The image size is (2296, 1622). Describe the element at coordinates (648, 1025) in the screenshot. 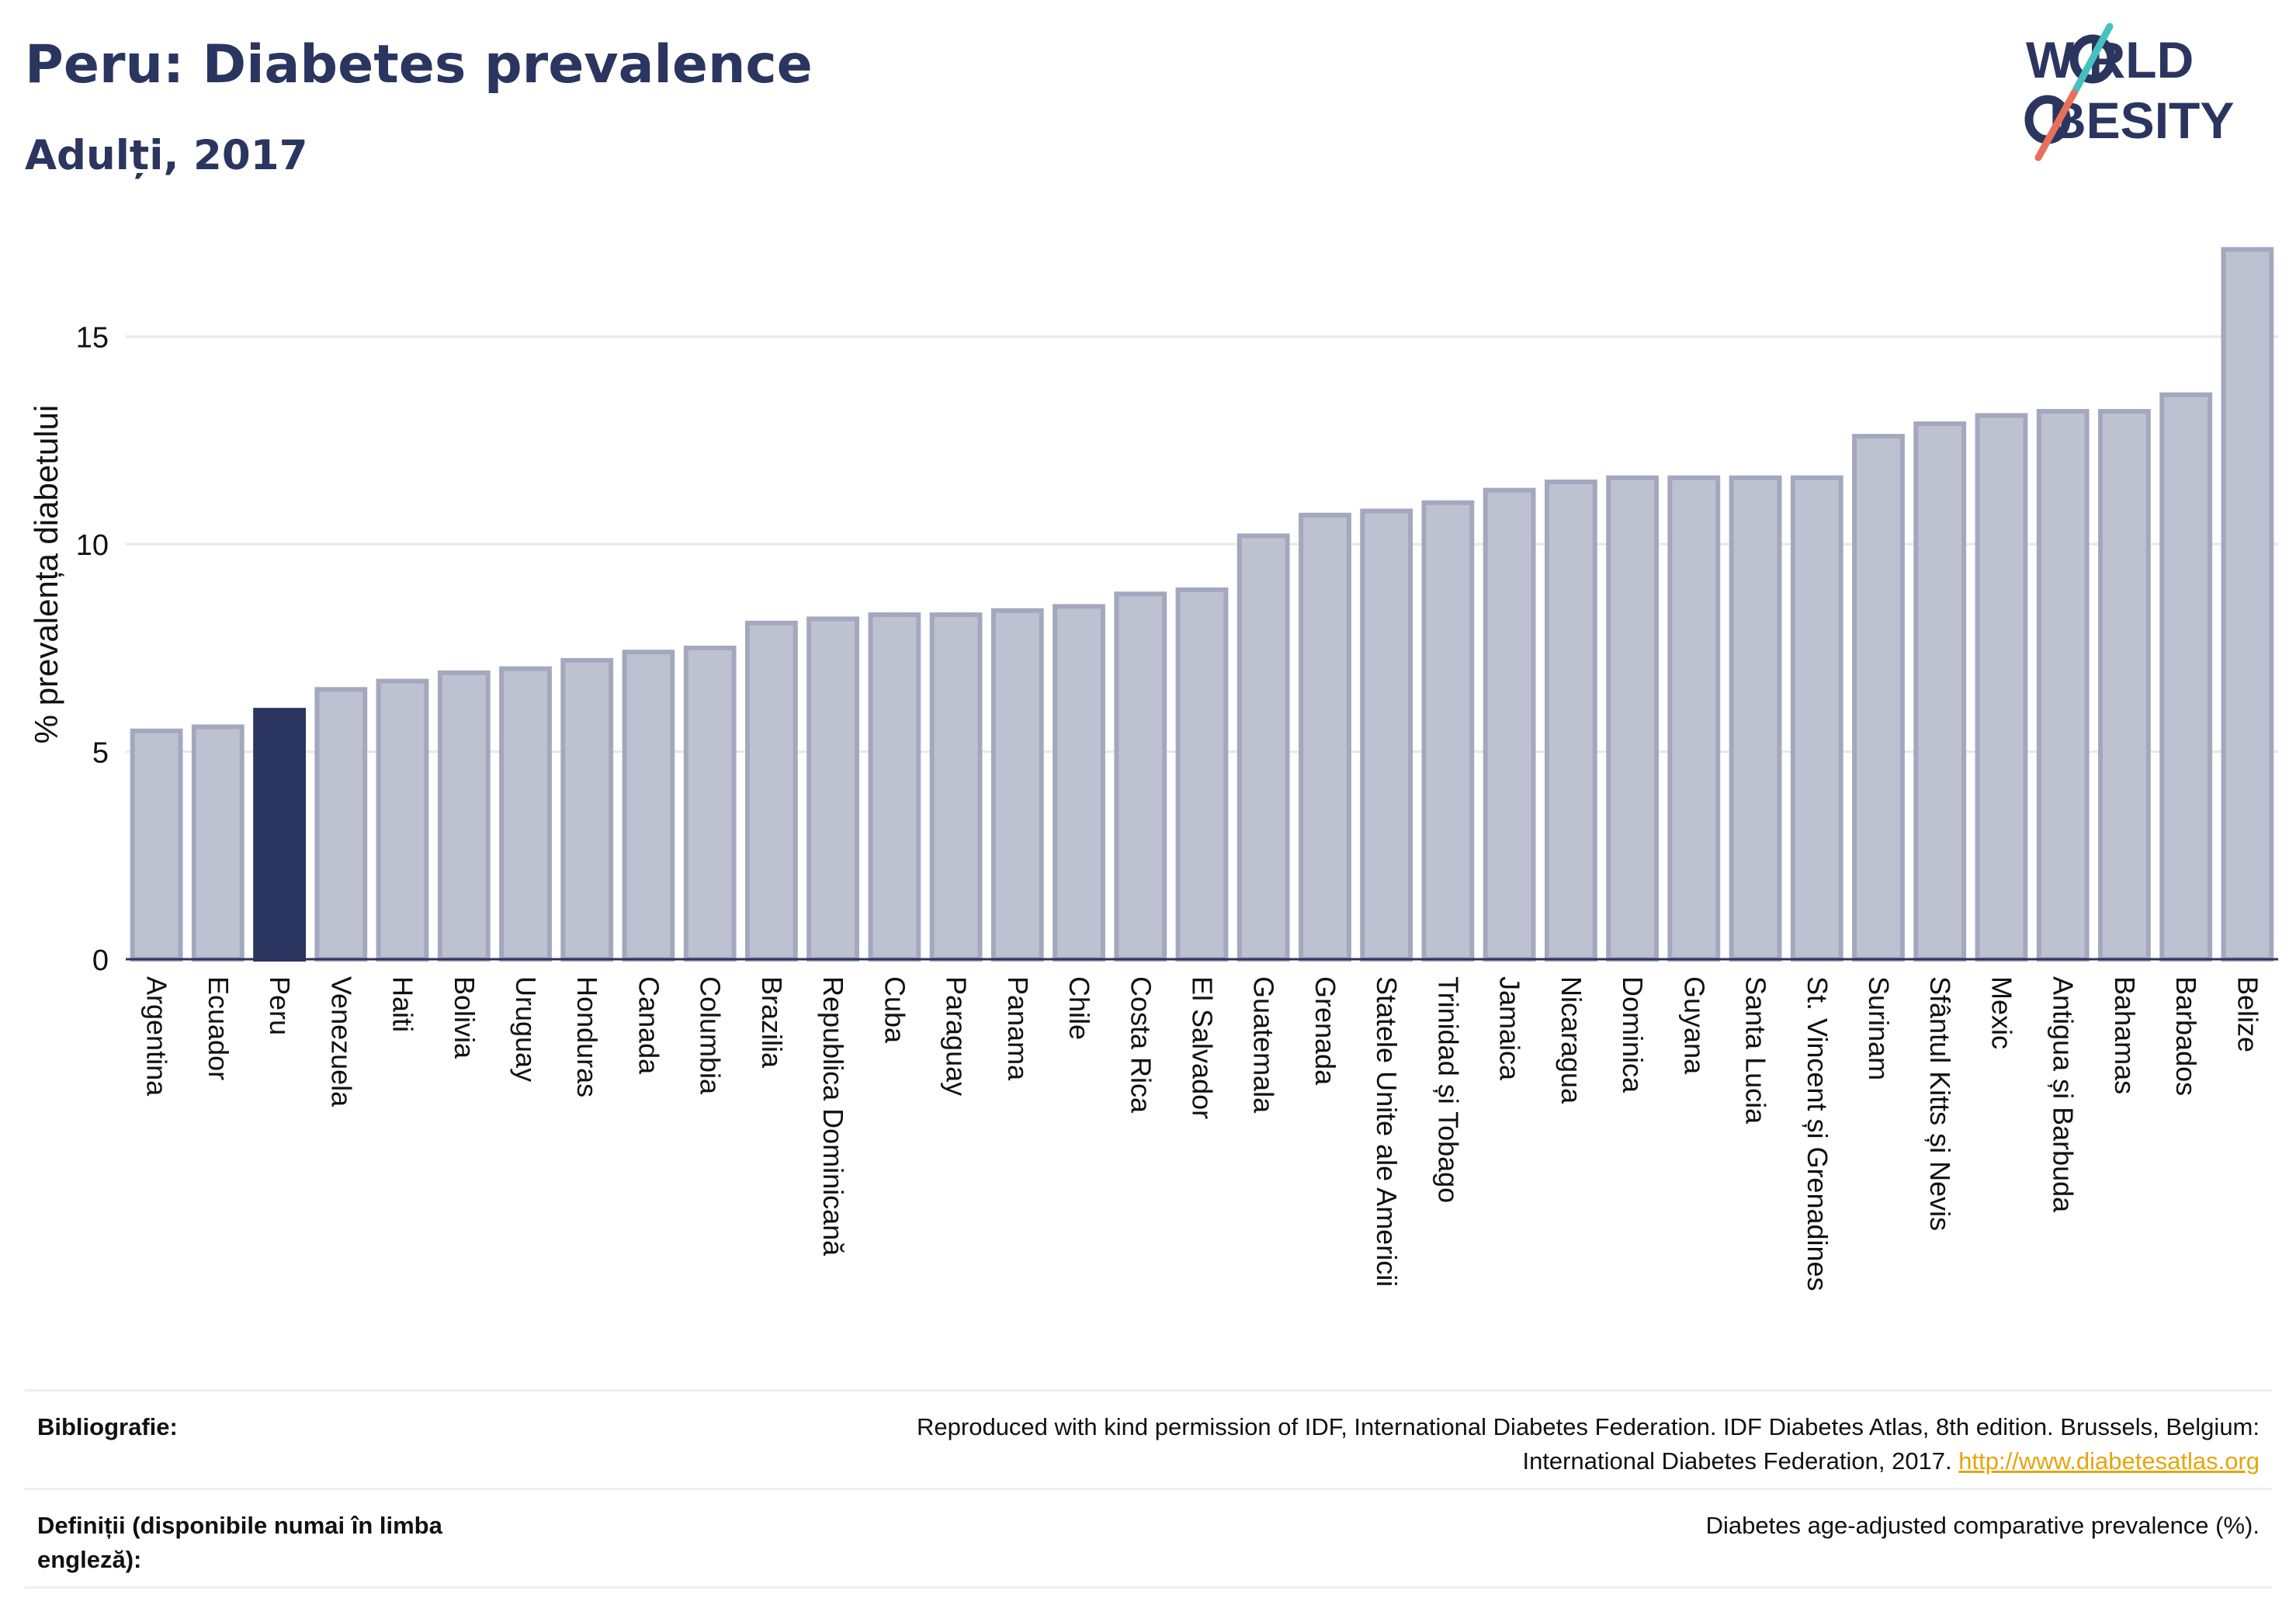

I see `x-tick-label: Canada` at that location.